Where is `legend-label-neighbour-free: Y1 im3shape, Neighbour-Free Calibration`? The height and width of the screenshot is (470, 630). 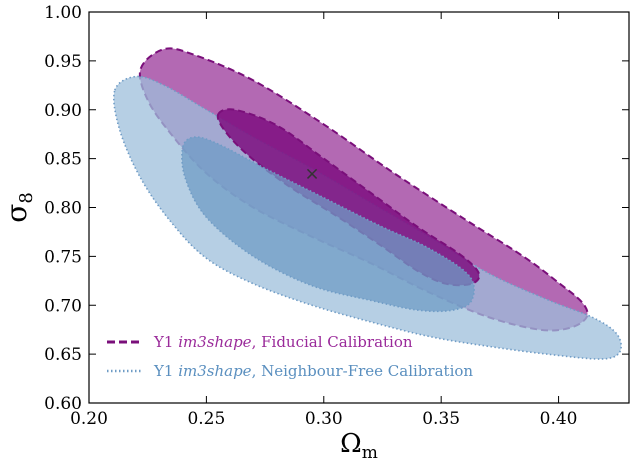
legend-label-neighbour-free: Y1 im3shape, Neighbour-Free Calibration is located at coordinates (313, 371).